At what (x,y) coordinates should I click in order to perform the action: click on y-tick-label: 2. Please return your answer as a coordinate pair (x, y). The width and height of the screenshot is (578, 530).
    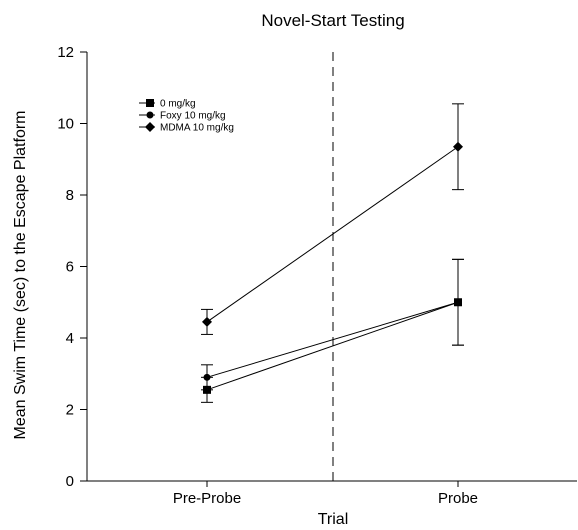
    Looking at the image, I should click on (70, 410).